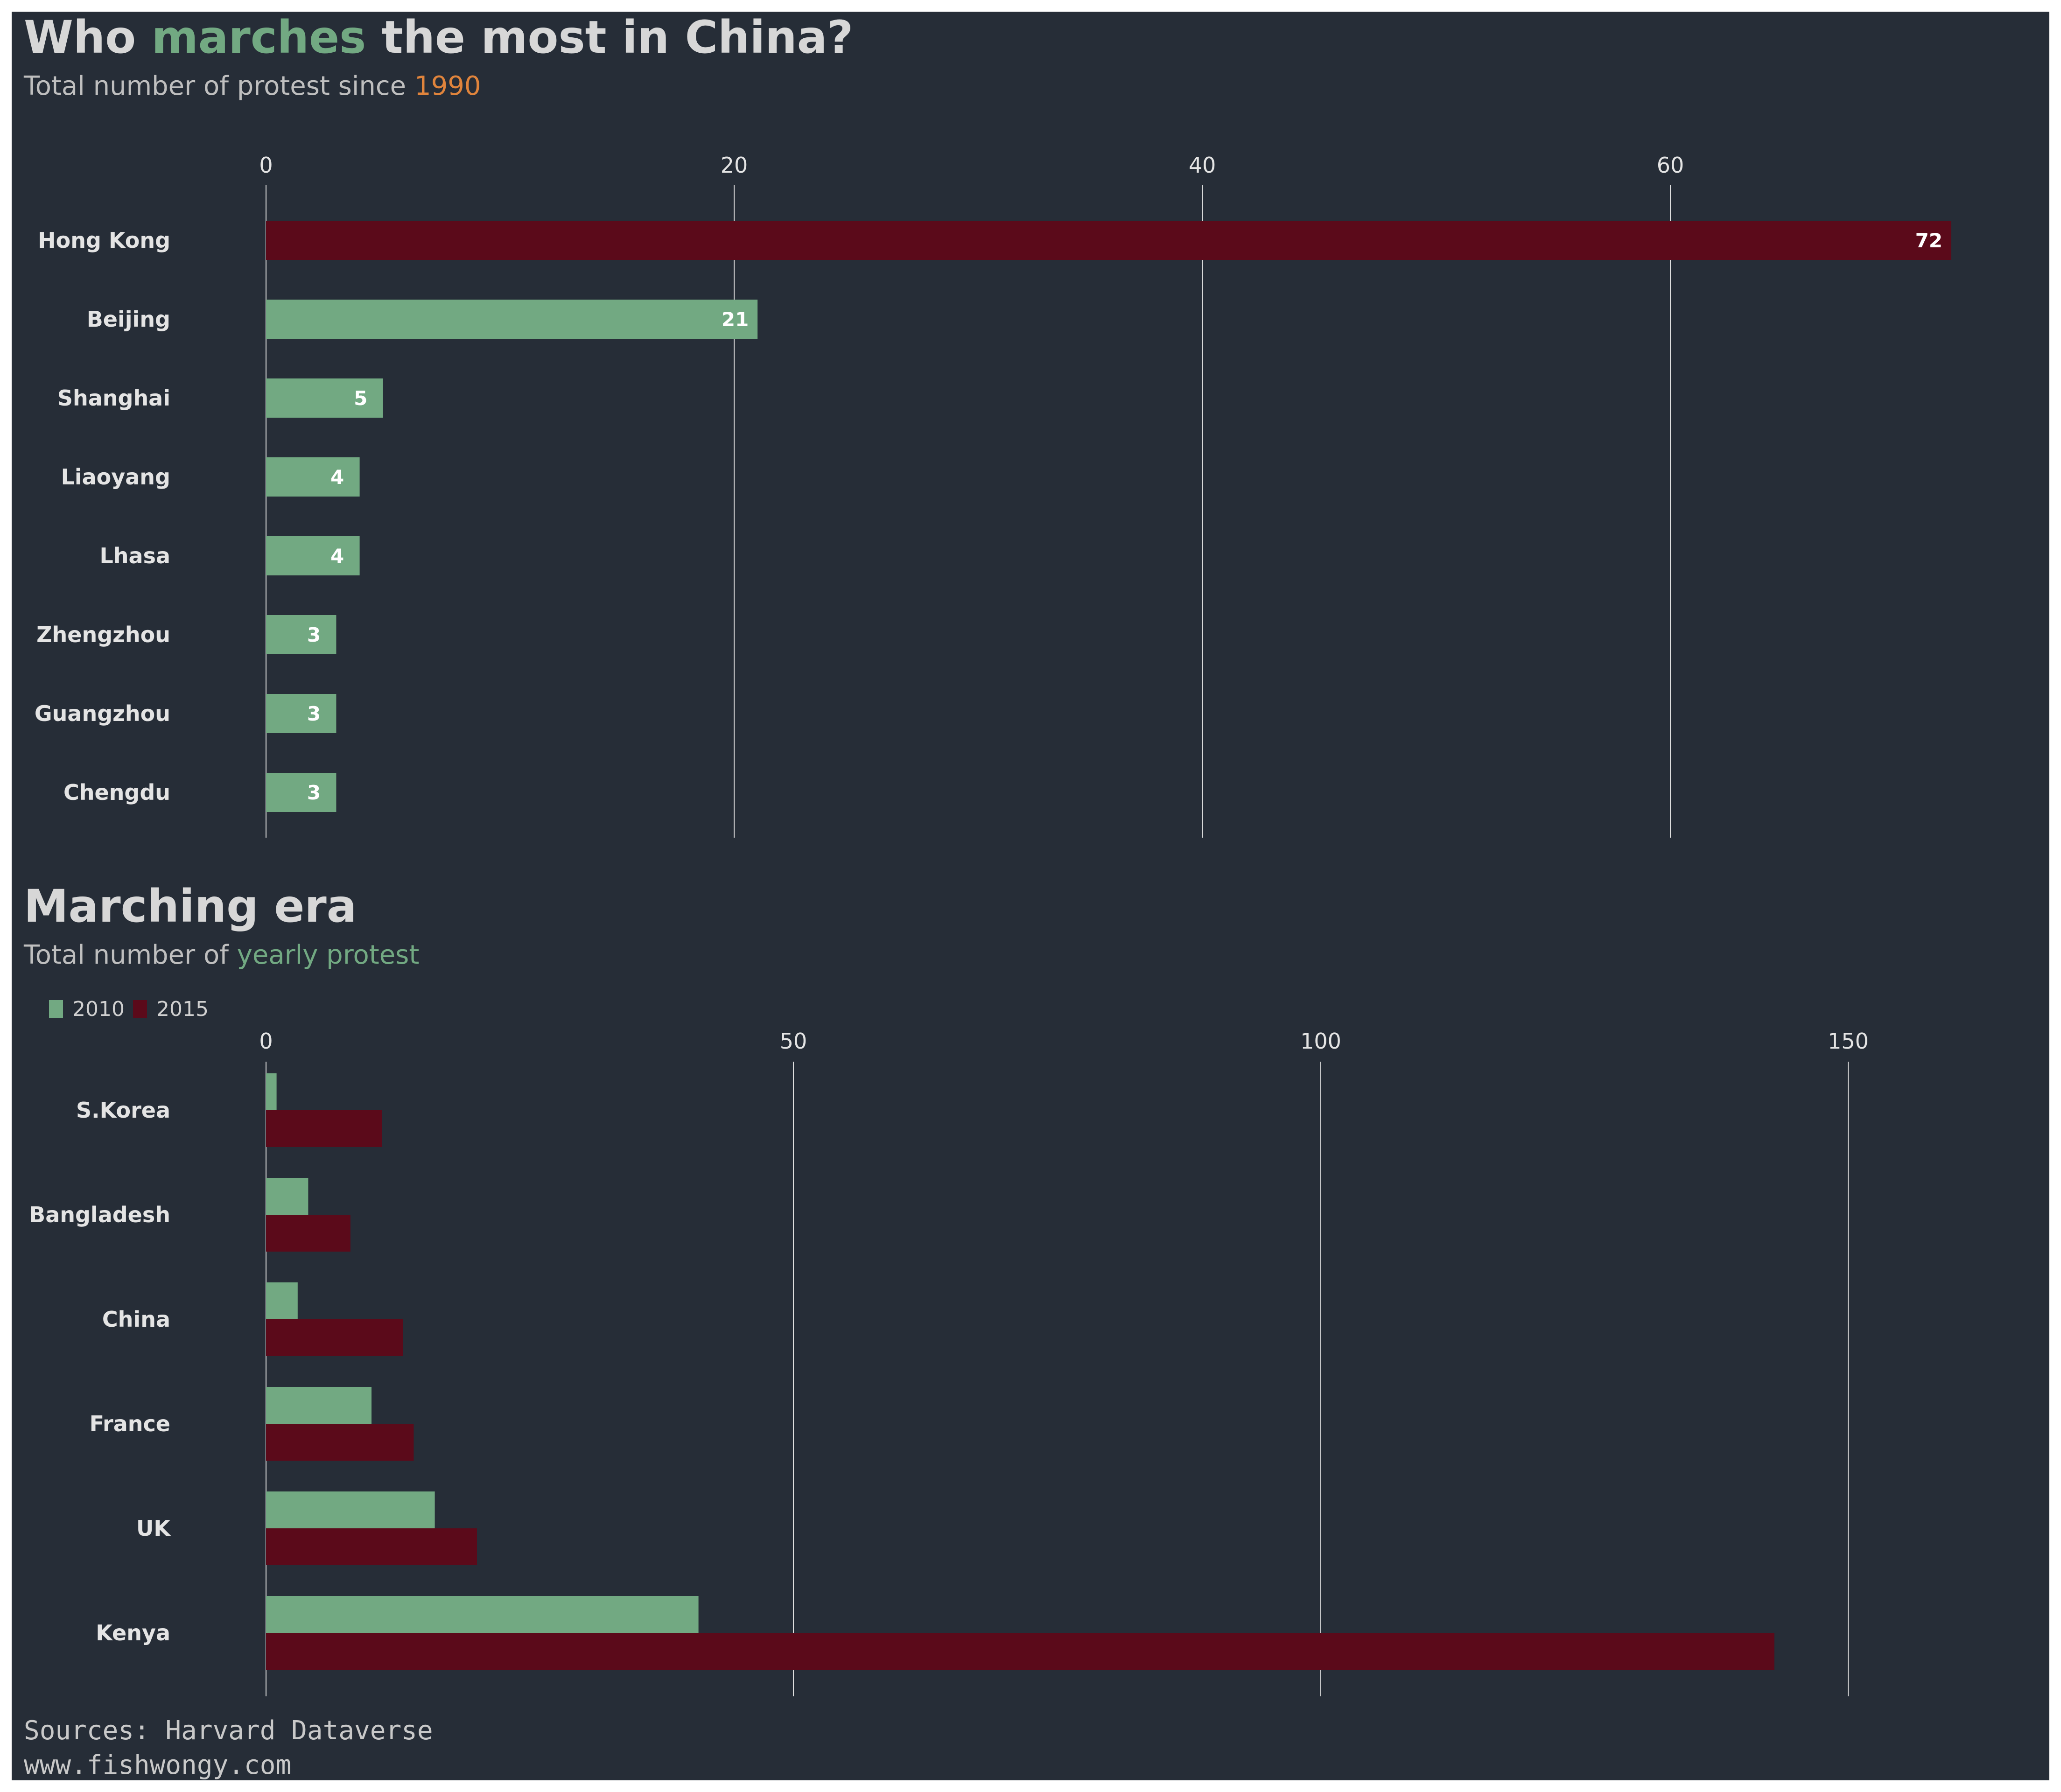 The height and width of the screenshot is (1792, 2061). What do you see at coordinates (1928, 241) in the screenshot?
I see `chart1-value-label-hong-kong: 72` at bounding box center [1928, 241].